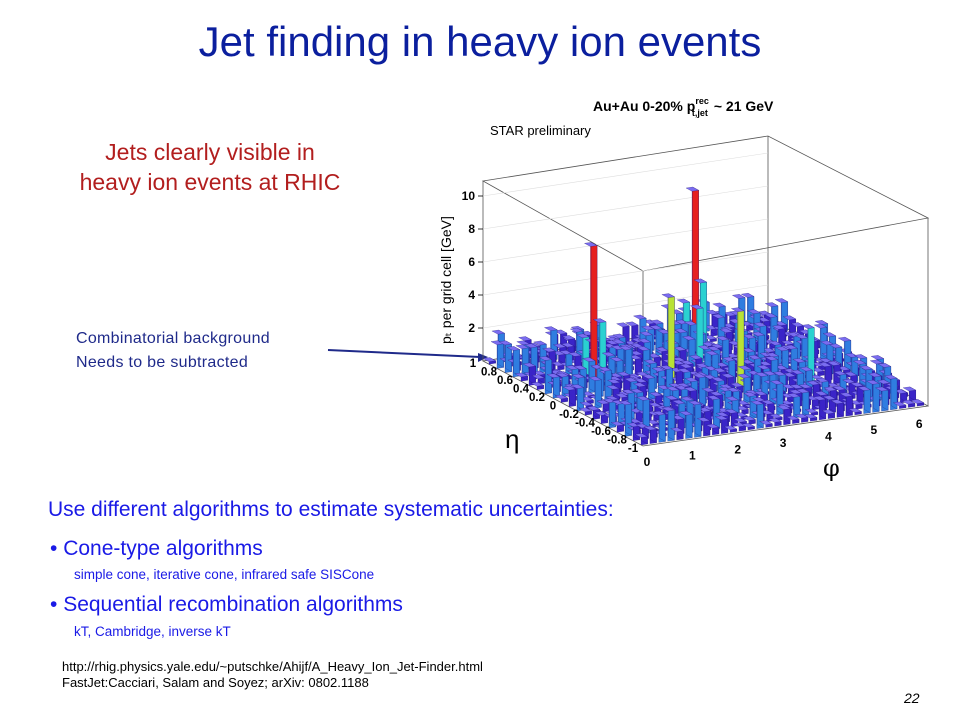 The width and height of the screenshot is (960, 720). What do you see at coordinates (647, 462) in the screenshot?
I see `phi-tick-label: 0` at bounding box center [647, 462].